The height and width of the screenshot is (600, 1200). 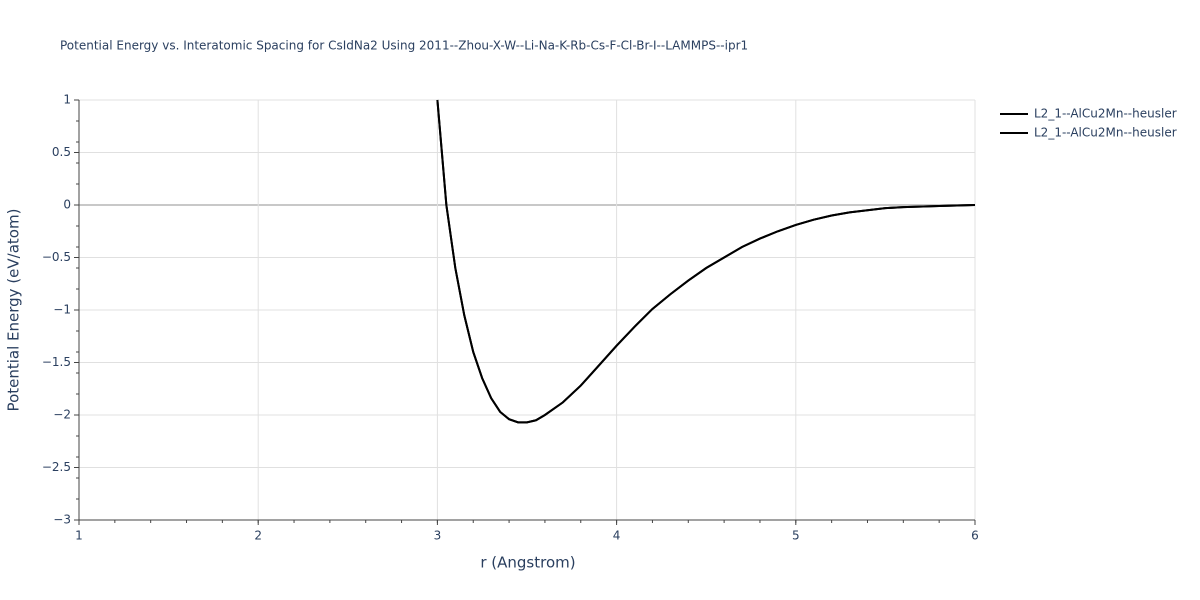 What do you see at coordinates (975, 536) in the screenshot?
I see `x-tick-label: 6` at bounding box center [975, 536].